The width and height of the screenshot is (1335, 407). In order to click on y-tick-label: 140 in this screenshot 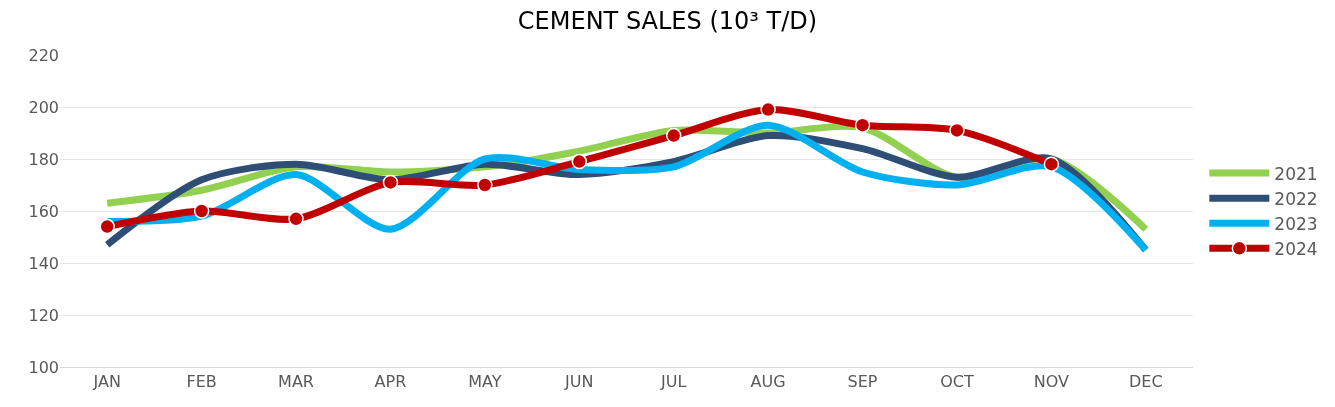, I will do `click(43, 263)`.